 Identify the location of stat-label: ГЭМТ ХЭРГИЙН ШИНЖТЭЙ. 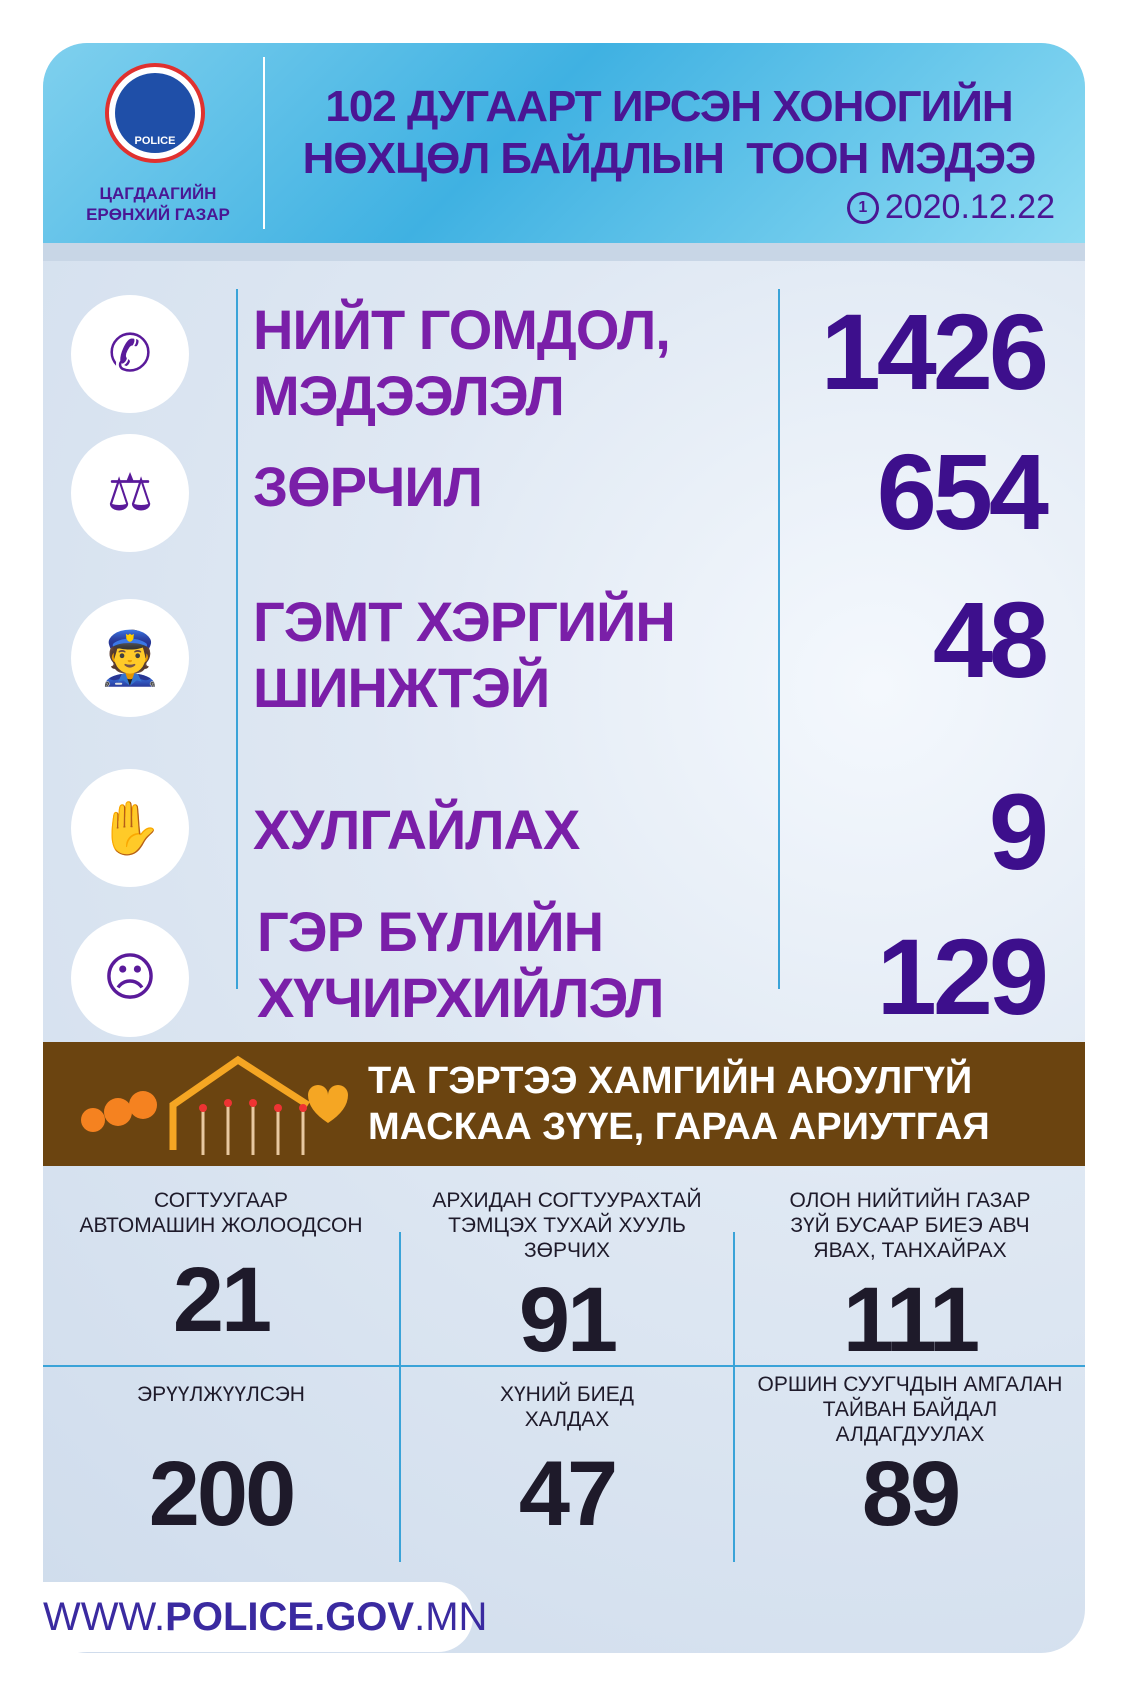
(464, 655).